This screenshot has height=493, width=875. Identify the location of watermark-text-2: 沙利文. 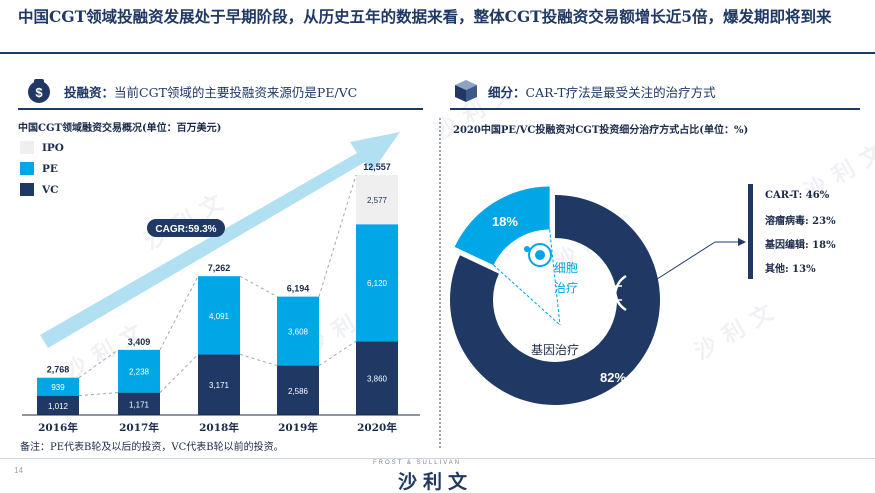
(478, 110).